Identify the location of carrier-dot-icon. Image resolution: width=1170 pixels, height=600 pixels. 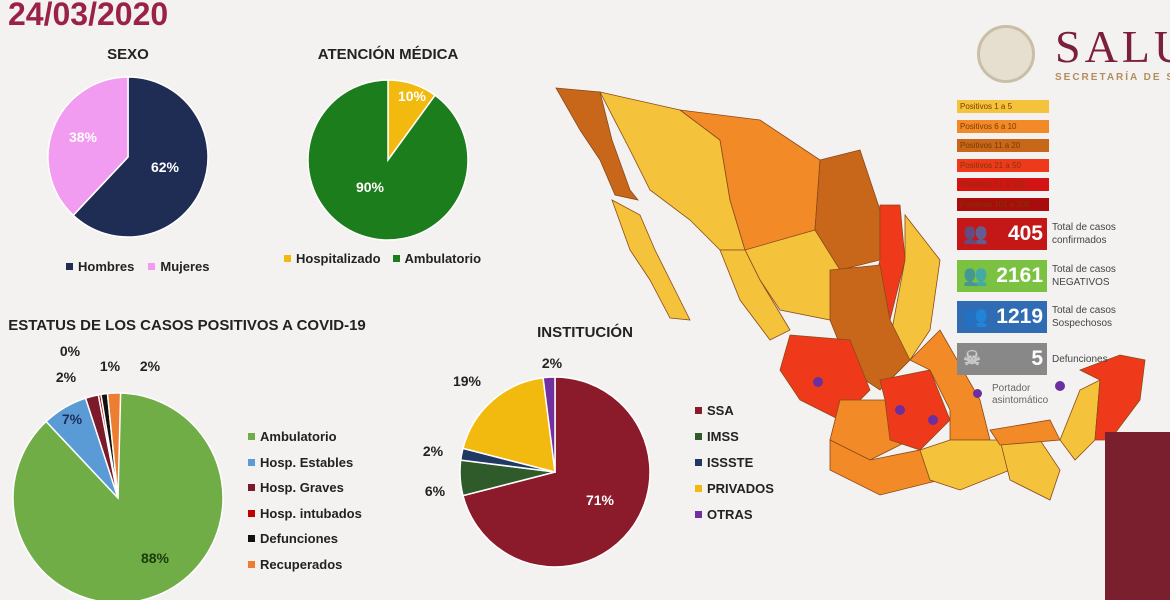
(977, 393).